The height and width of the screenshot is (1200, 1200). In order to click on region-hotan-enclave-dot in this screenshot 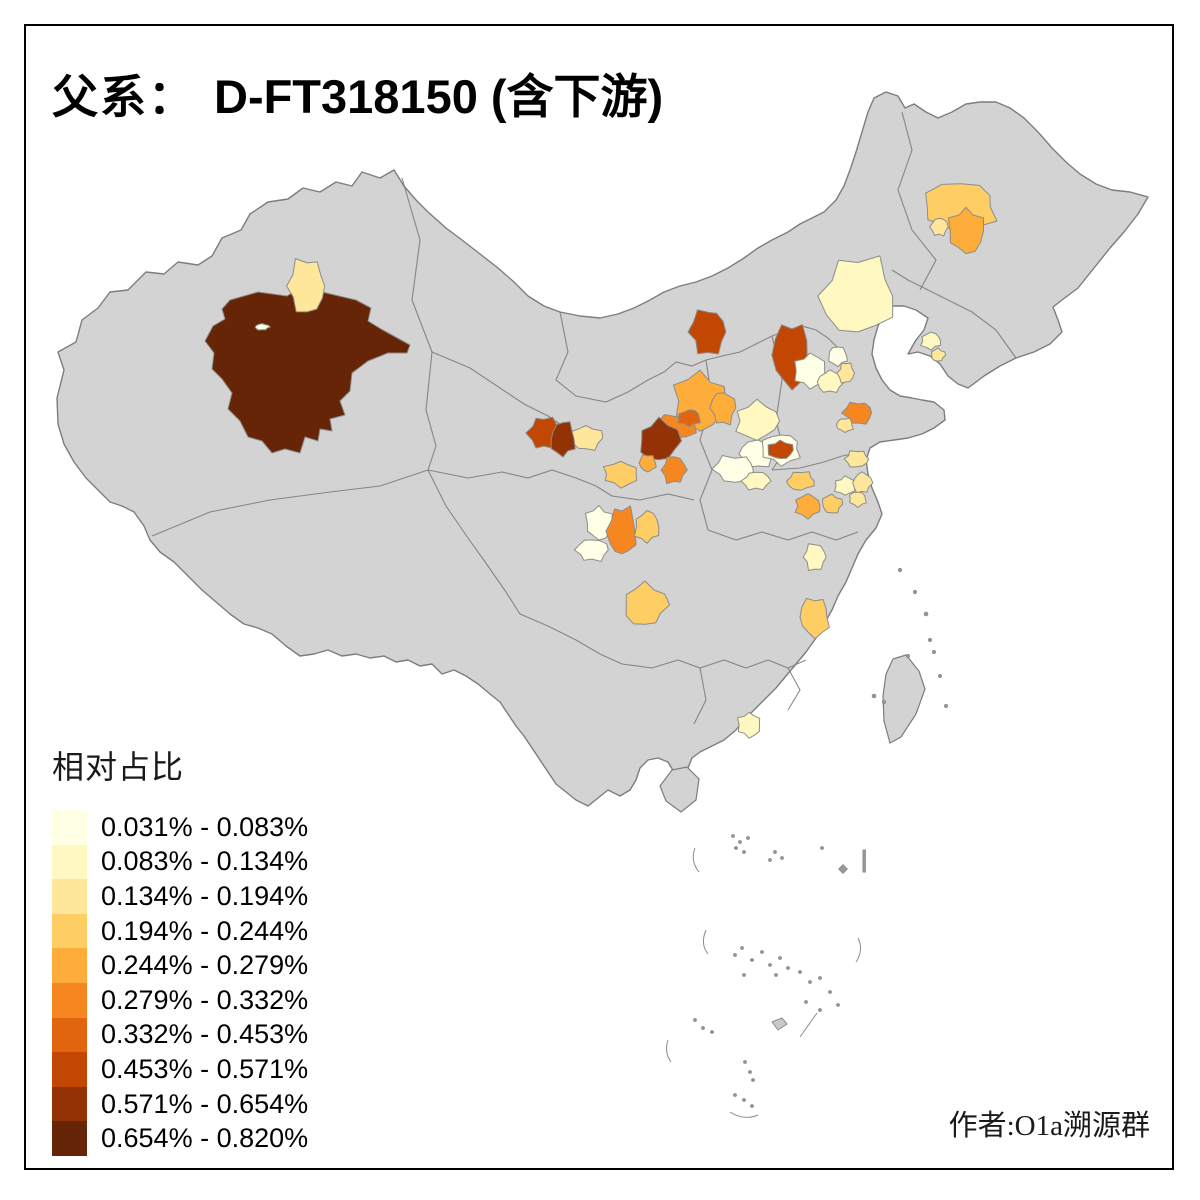, I will do `click(262, 327)`.